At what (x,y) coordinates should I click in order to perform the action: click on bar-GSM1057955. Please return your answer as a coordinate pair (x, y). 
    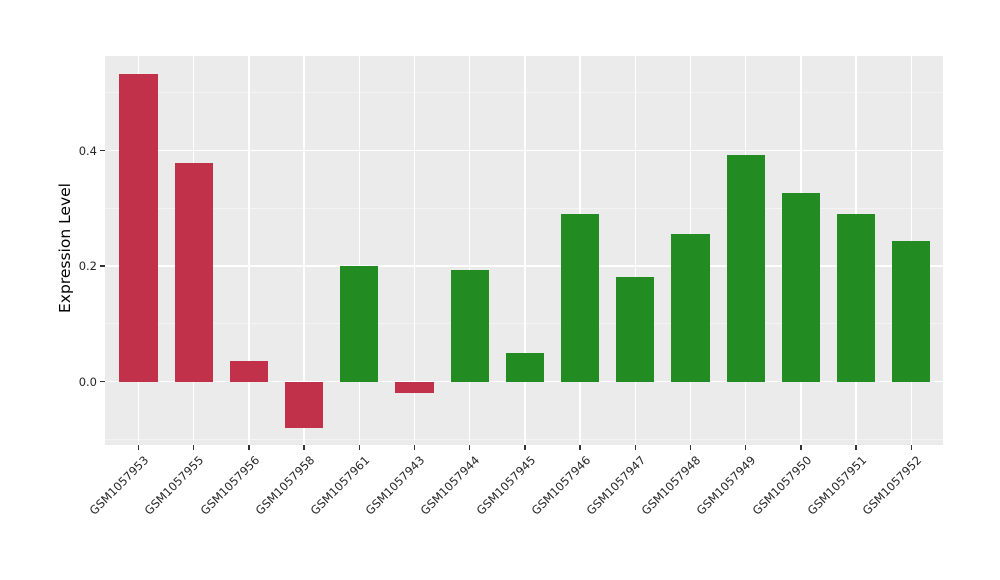
    Looking at the image, I should click on (193, 272).